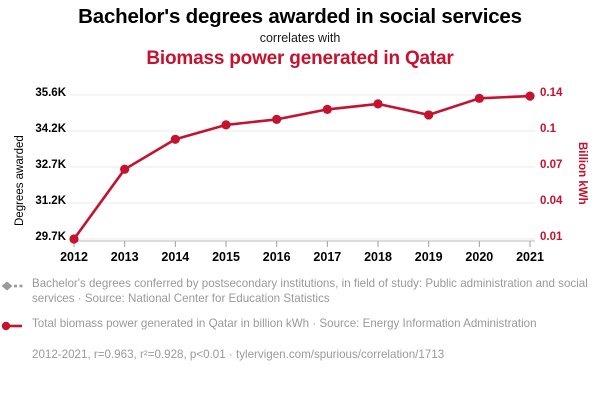  What do you see at coordinates (582, 173) in the screenshot?
I see `right-axis-label: Billion kWh` at bounding box center [582, 173].